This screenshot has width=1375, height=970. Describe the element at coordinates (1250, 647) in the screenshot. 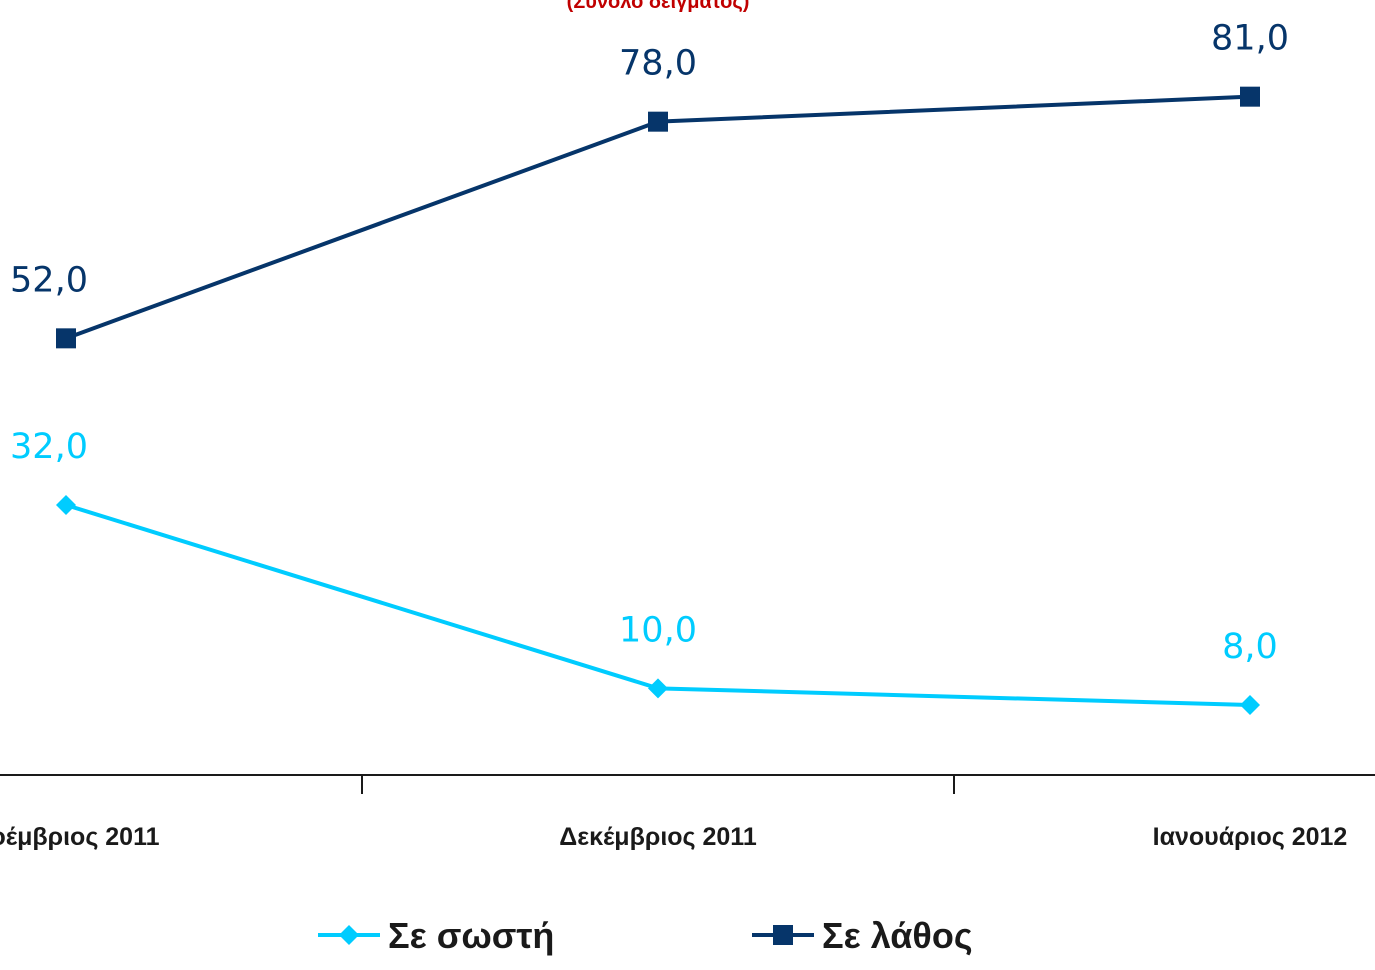

I see `data-label: 8,0` at that location.